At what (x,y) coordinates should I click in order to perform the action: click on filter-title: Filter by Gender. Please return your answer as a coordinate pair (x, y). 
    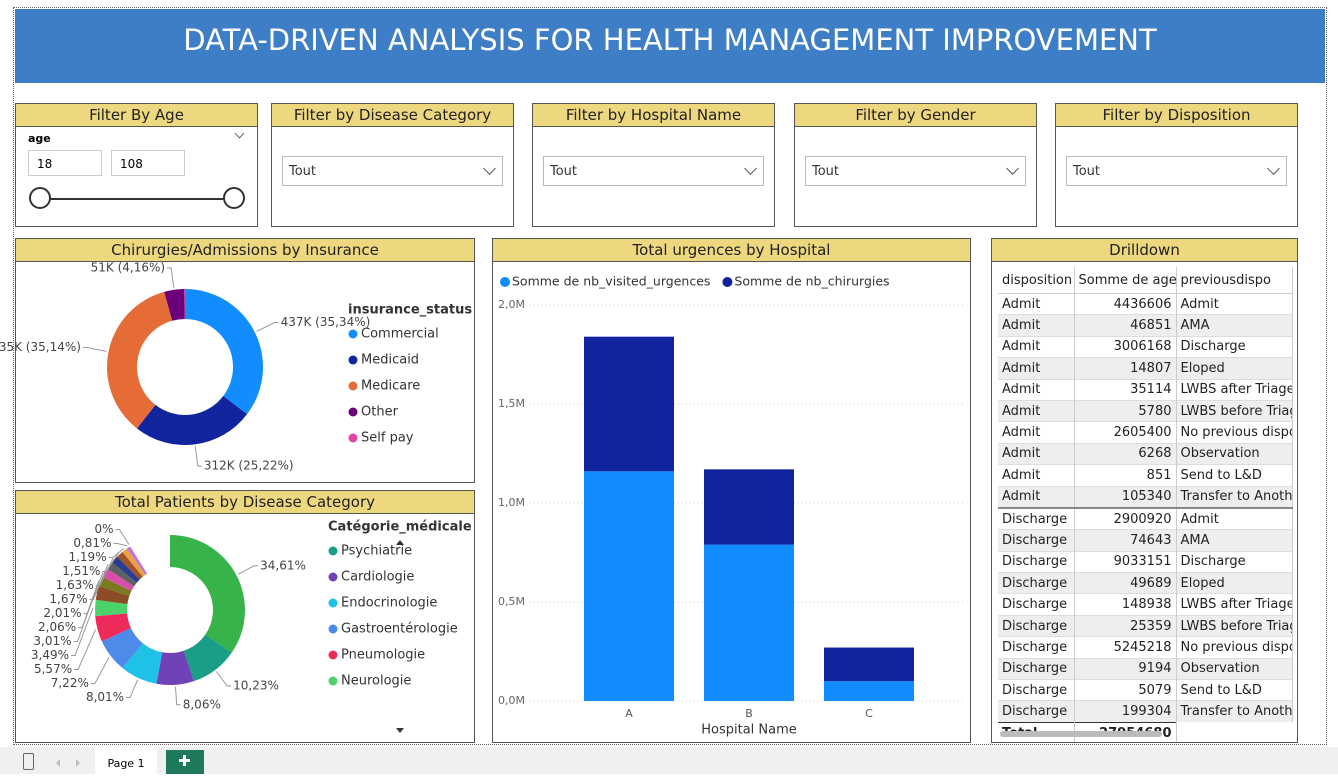
    Looking at the image, I should click on (915, 115).